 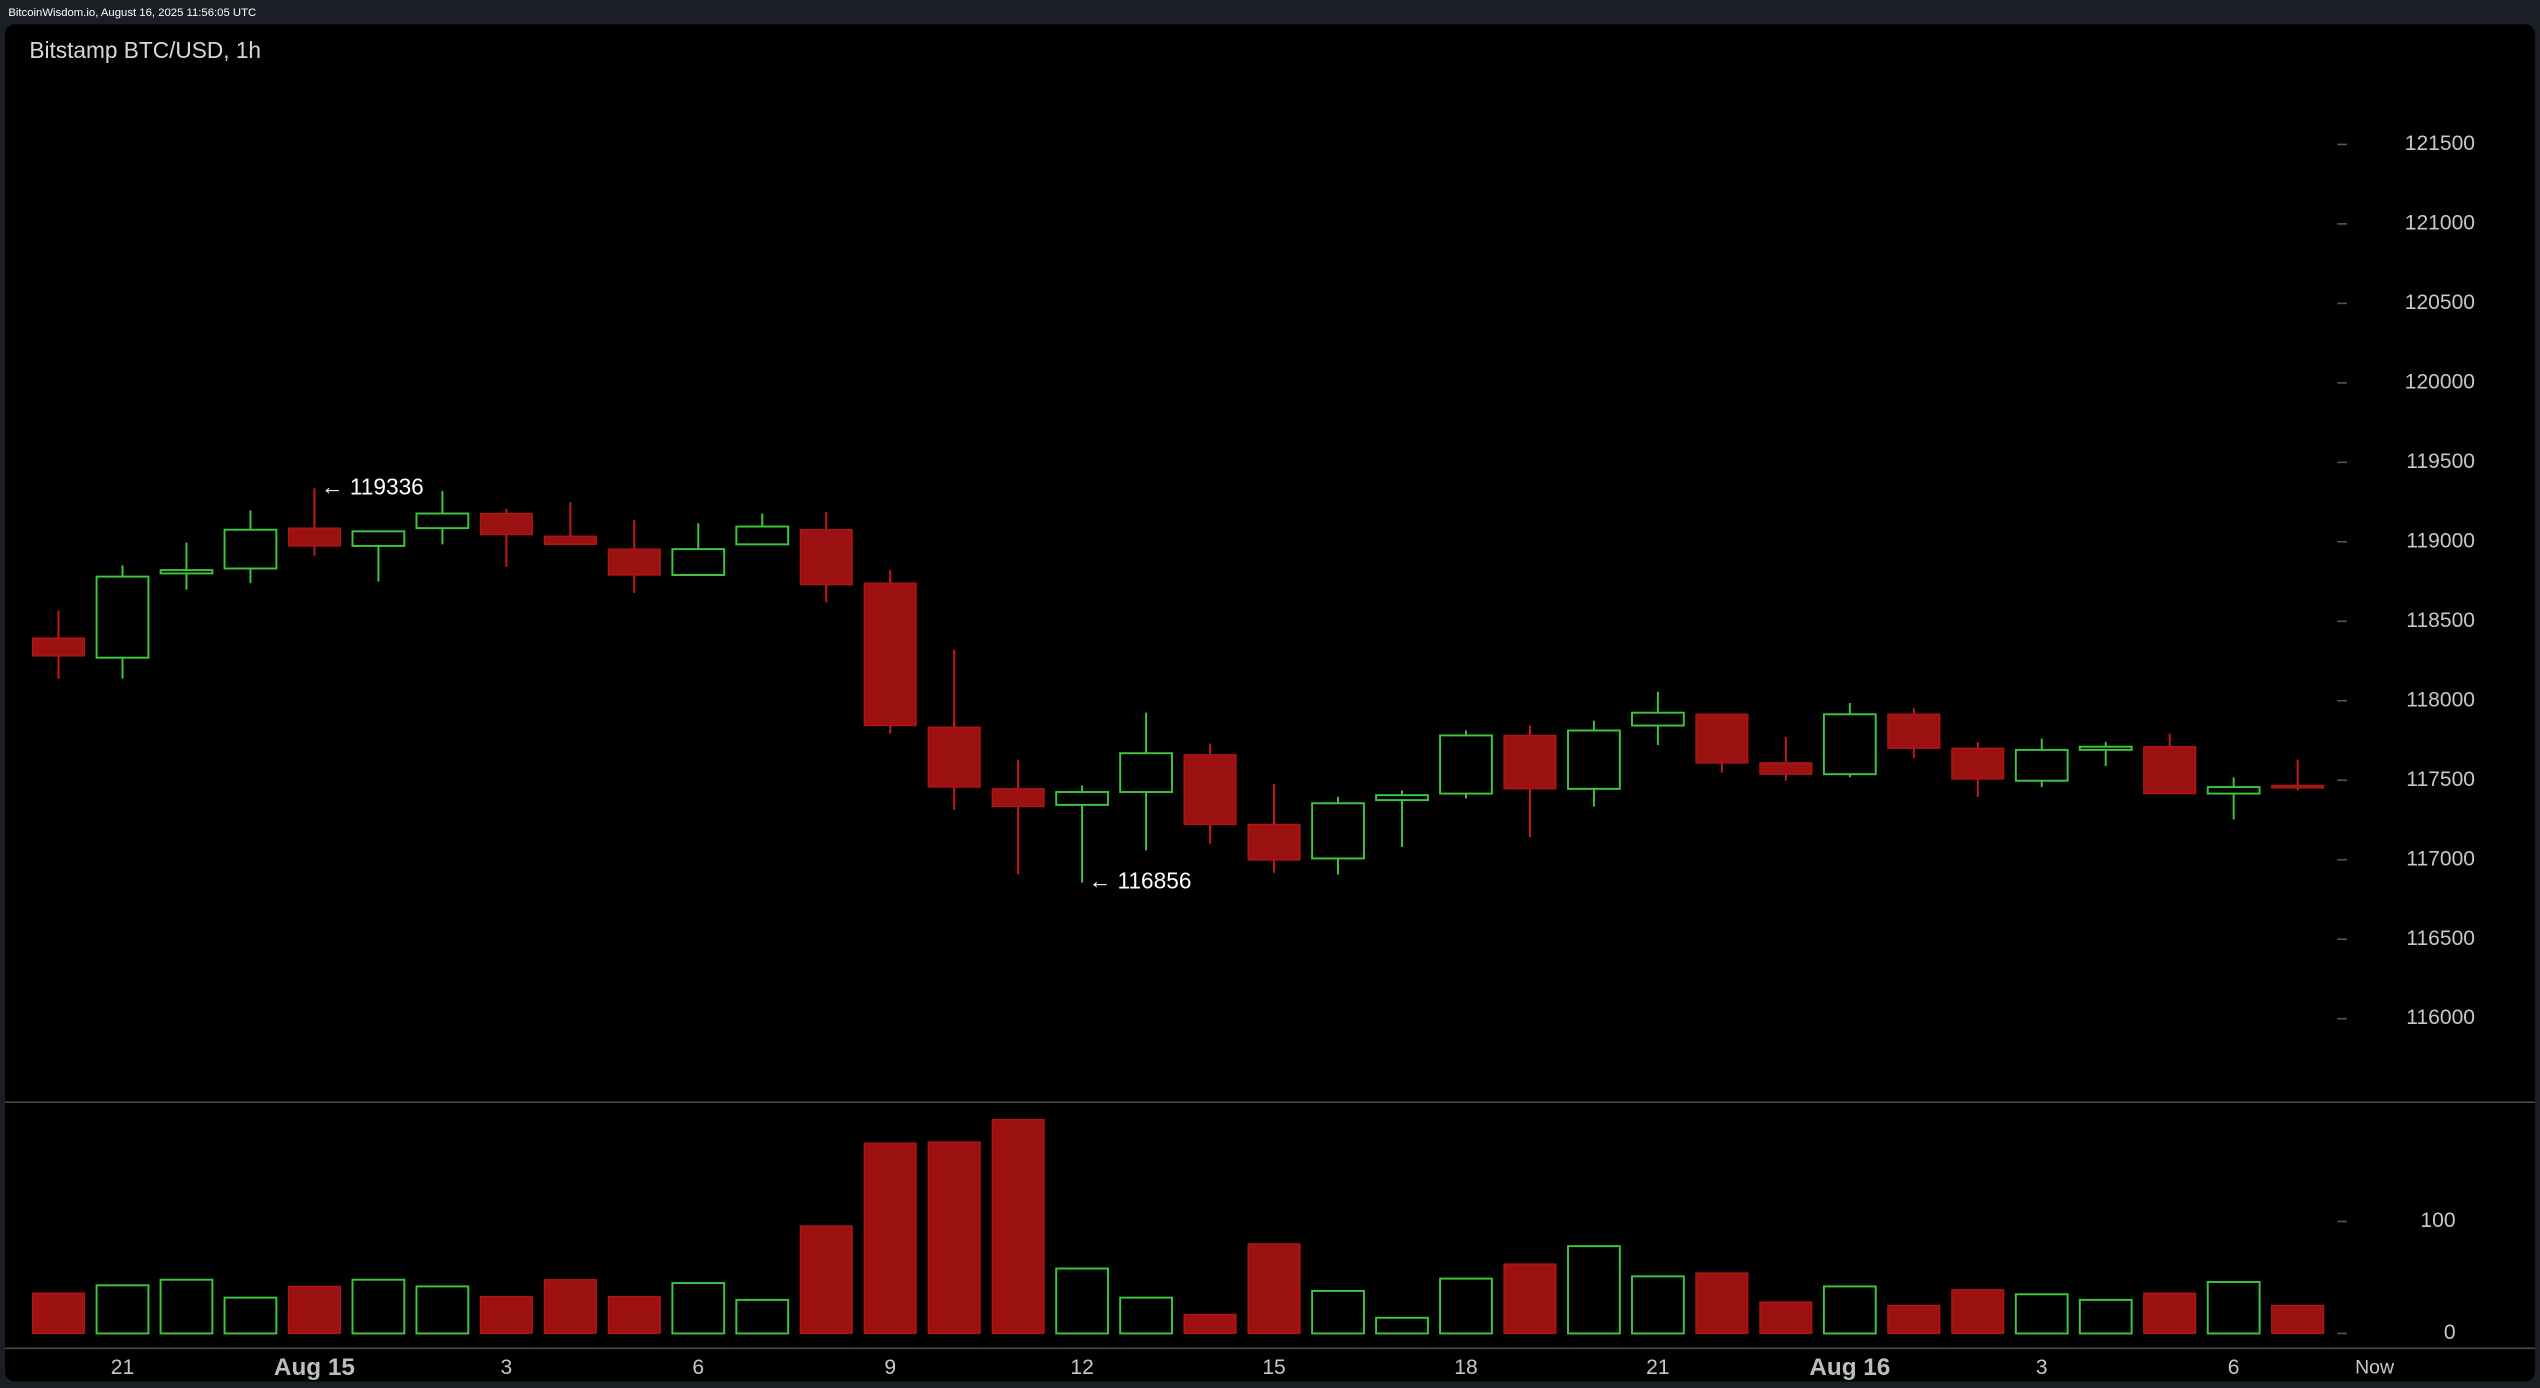 I want to click on x-tick-label: Aug 16, so click(x=1849, y=1367).